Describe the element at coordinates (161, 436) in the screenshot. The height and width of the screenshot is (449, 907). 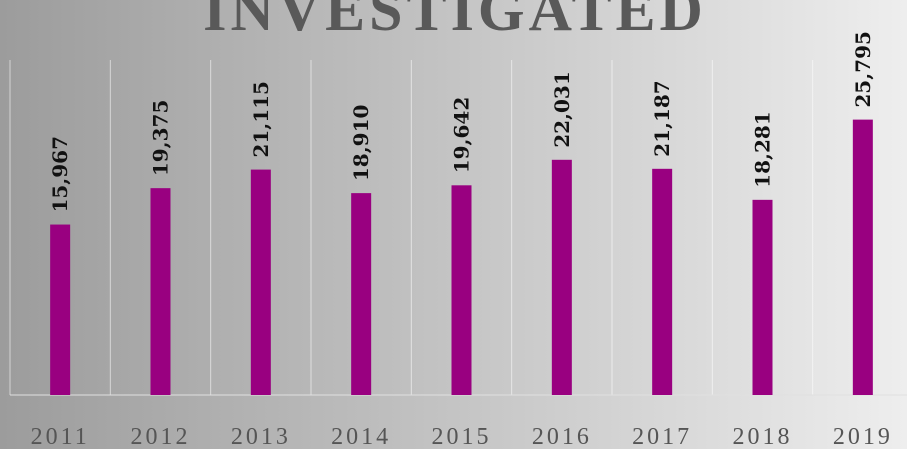
I see `x-tick-label: 2012` at that location.